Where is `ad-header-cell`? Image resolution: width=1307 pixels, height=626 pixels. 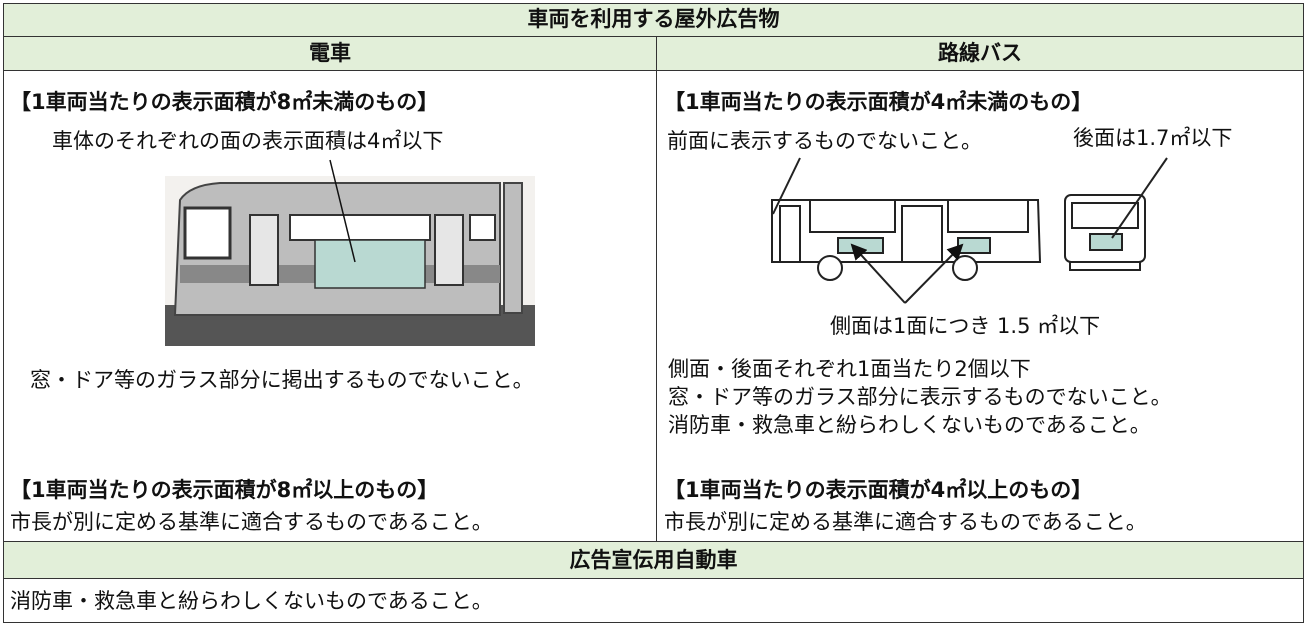
ad-header-cell is located at coordinates (653, 560).